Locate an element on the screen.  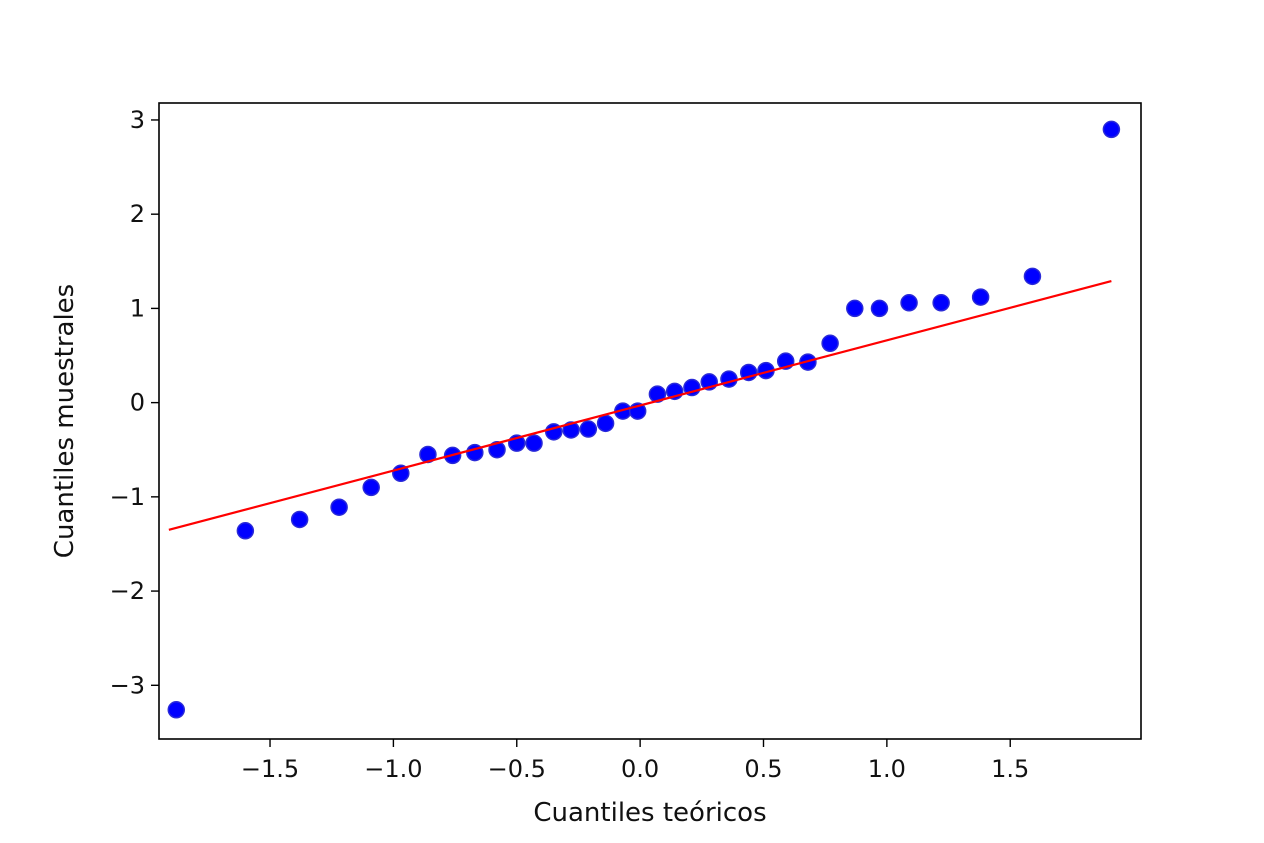
x-tick-label: 0.5 is located at coordinates (763, 769).